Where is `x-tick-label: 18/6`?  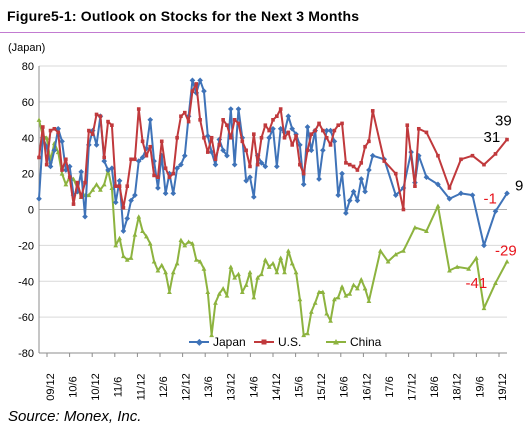
x-tick-label: 18/6 is located at coordinates (435, 386).